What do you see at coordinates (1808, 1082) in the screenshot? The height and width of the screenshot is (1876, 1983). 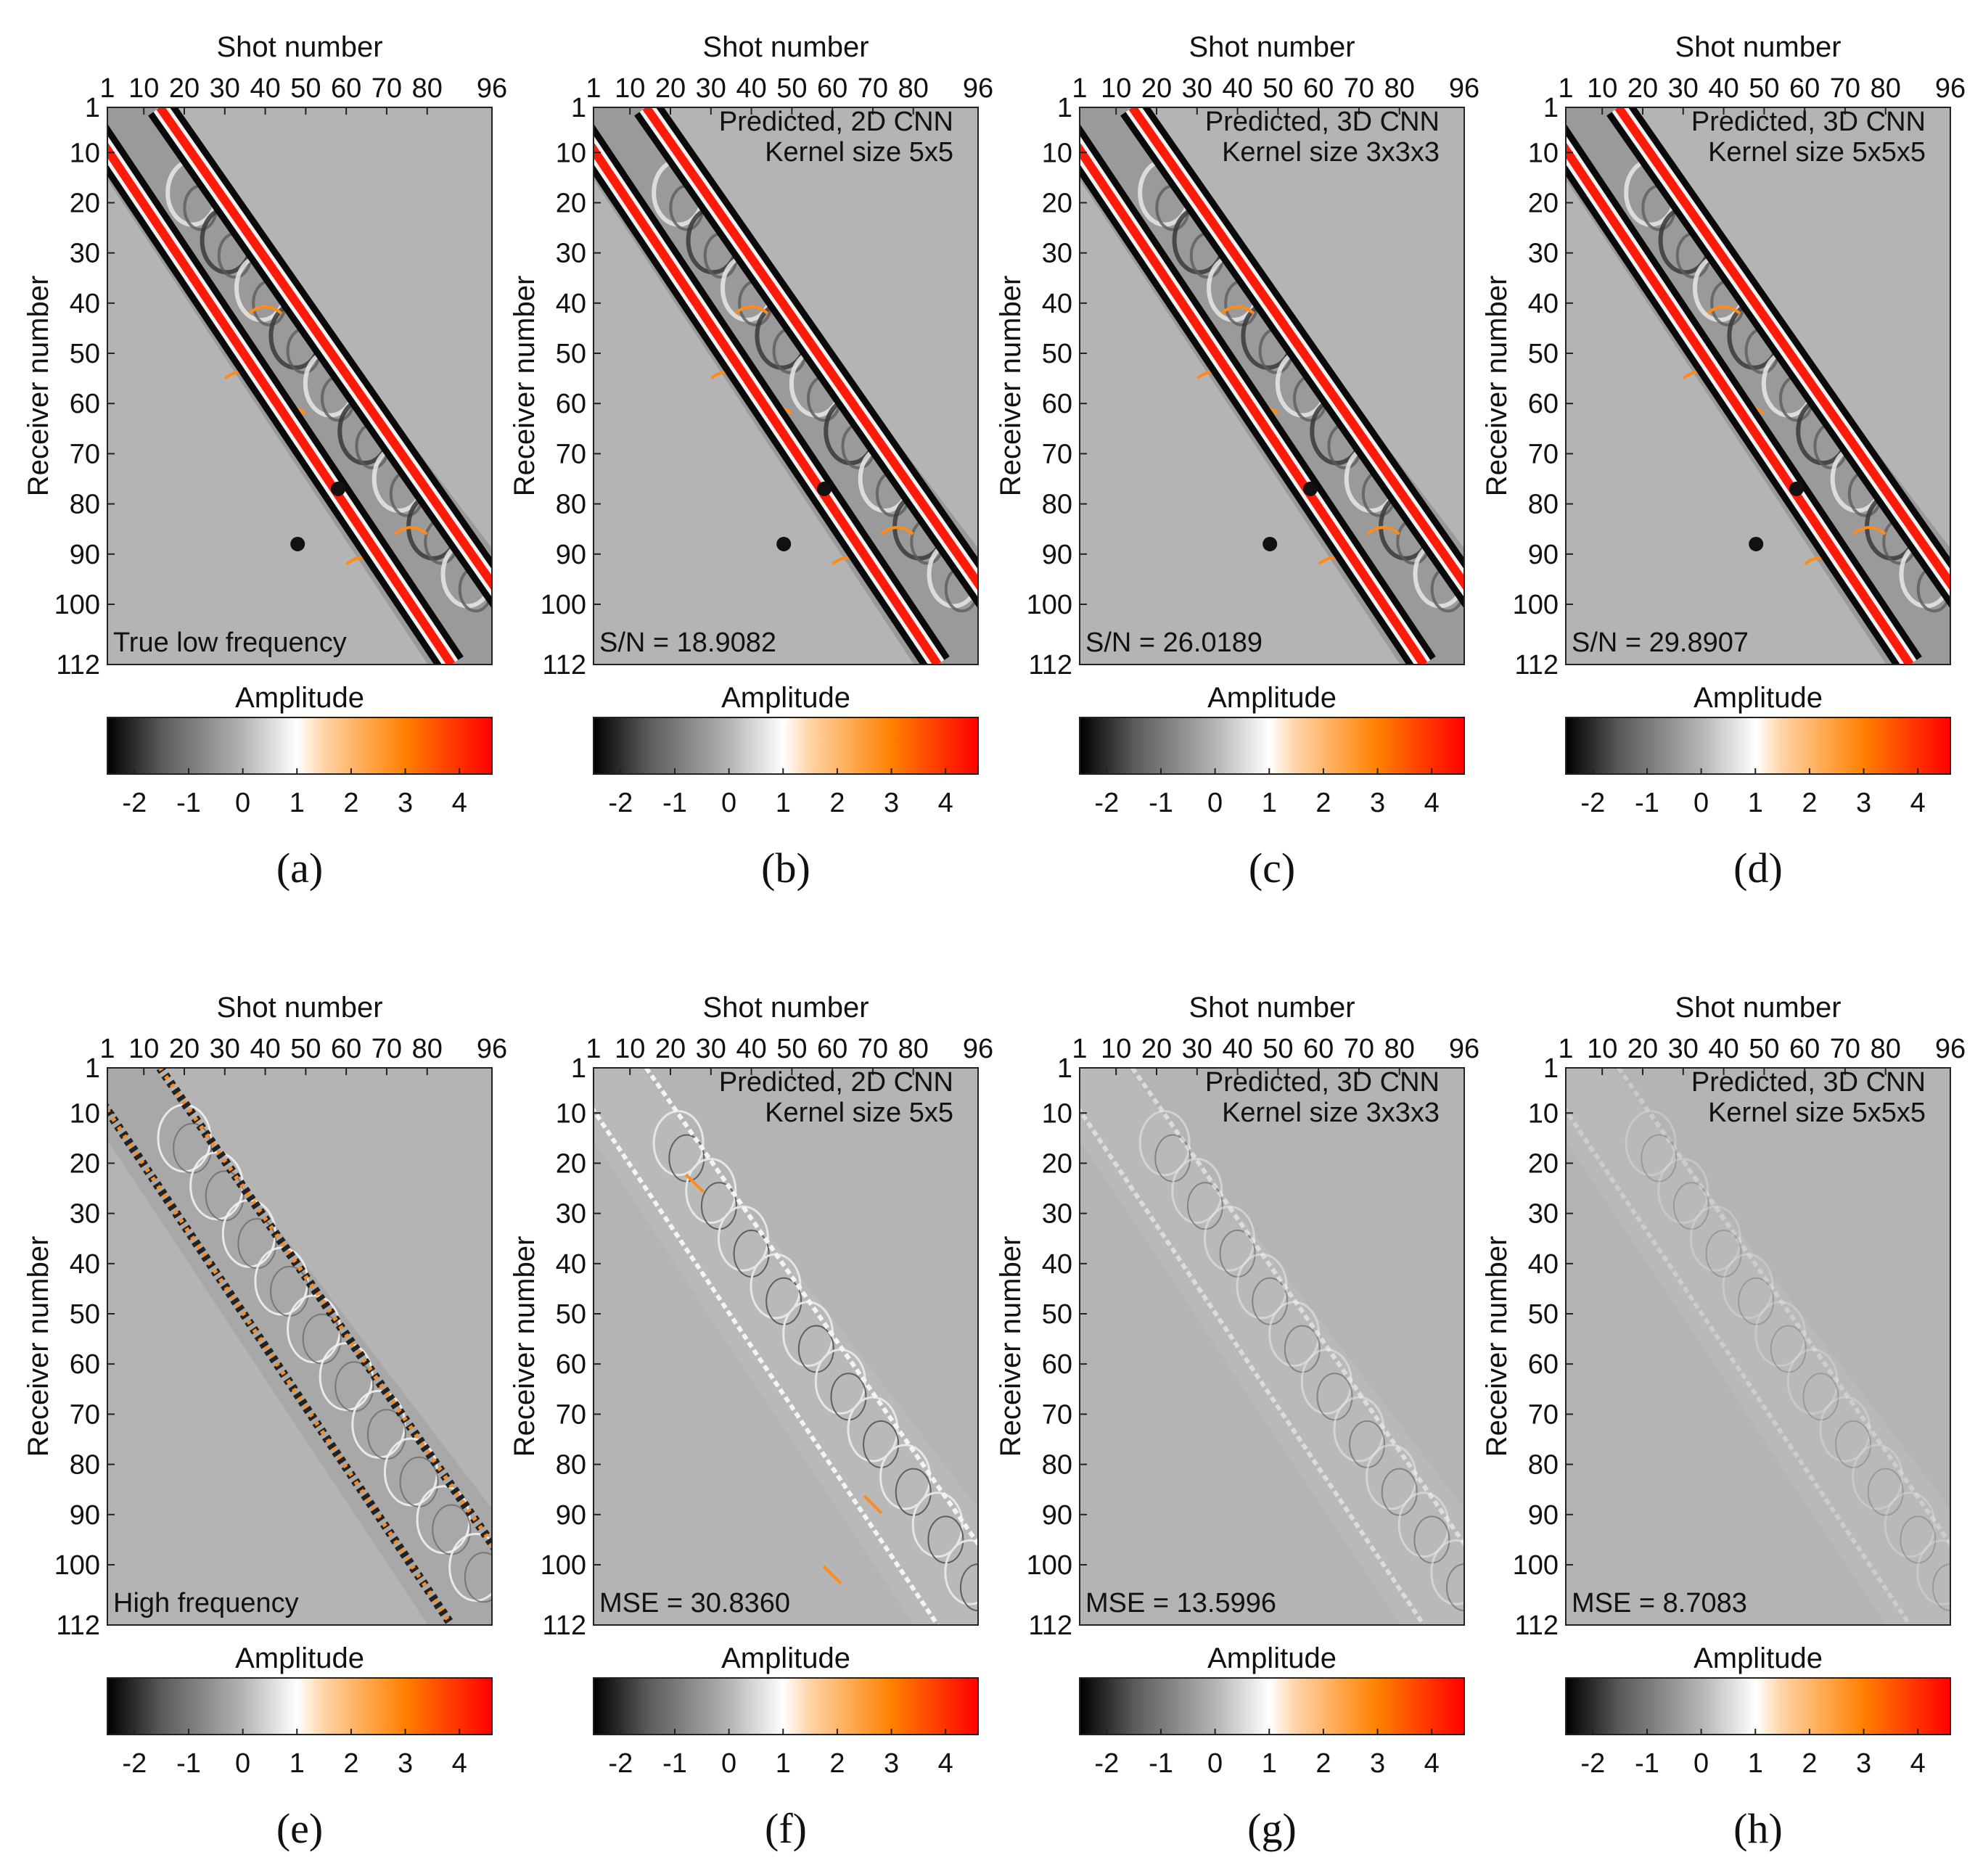 I see `panel-annotation: Predicted, 3D CNN` at bounding box center [1808, 1082].